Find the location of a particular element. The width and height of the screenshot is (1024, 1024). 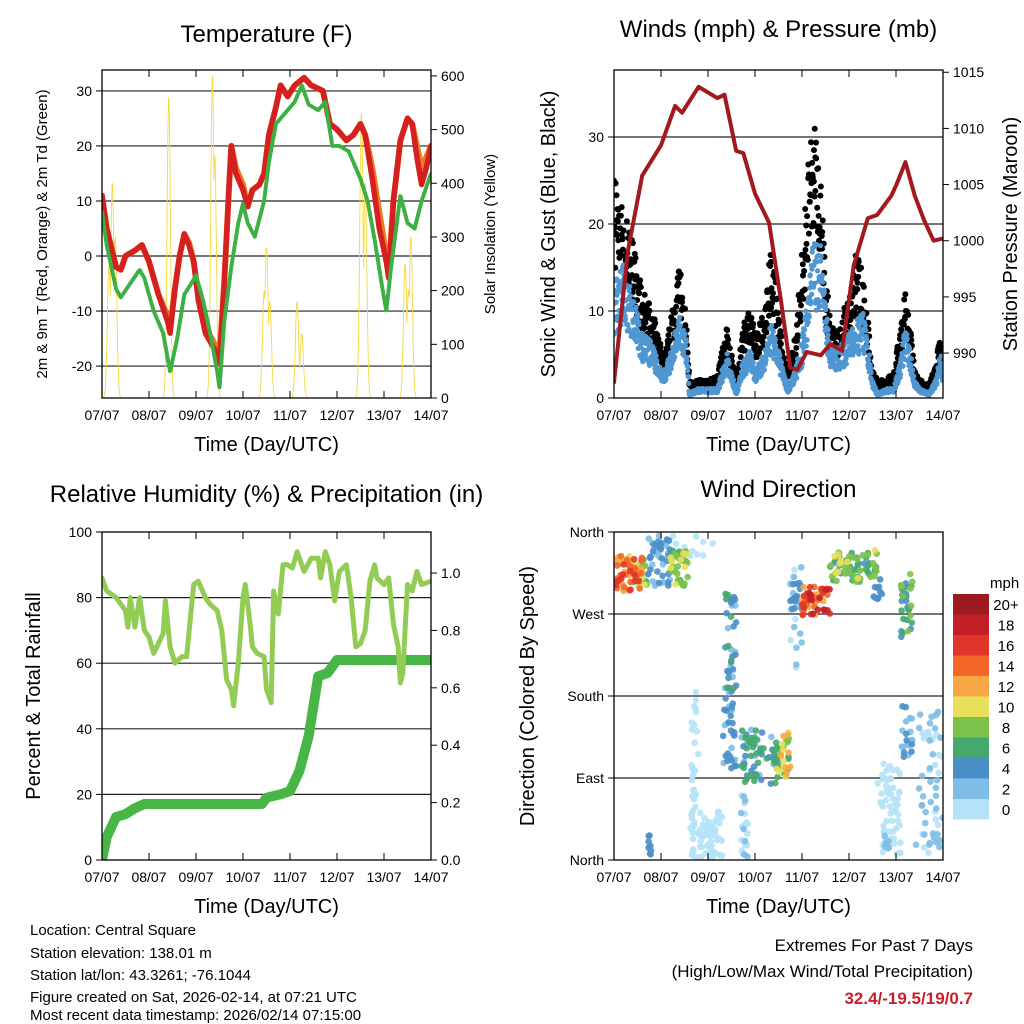

direction-title: Wind Direction is located at coordinates (778, 489).